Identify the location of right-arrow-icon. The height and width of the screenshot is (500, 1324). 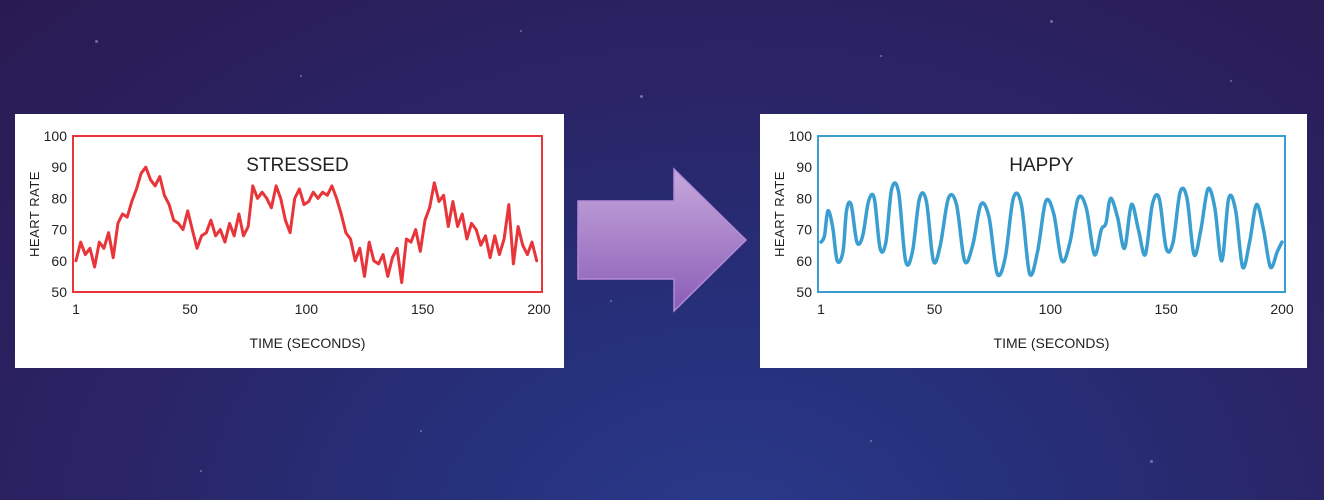
(662, 240).